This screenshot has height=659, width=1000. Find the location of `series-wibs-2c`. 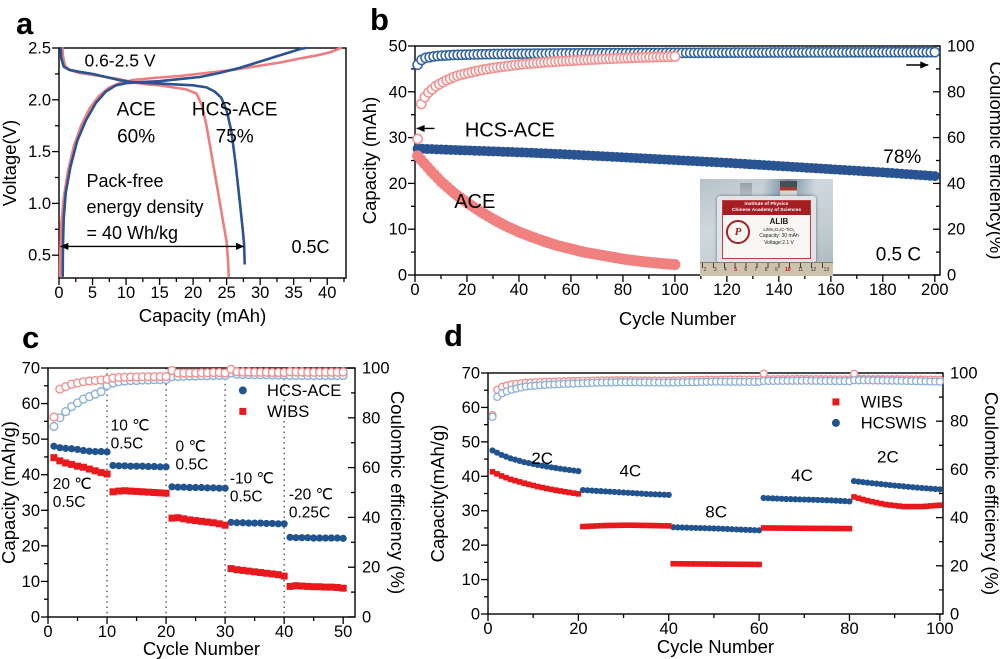

series-wibs-2c is located at coordinates (535, 483).